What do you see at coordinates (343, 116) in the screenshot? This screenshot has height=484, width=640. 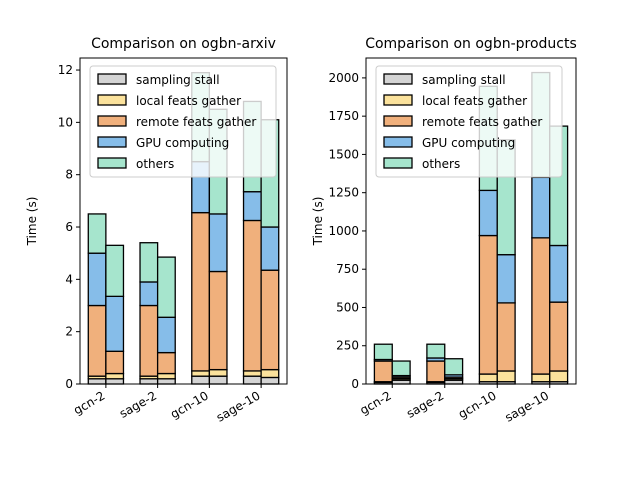 I see `y-tick-label: 1750` at bounding box center [343, 116].